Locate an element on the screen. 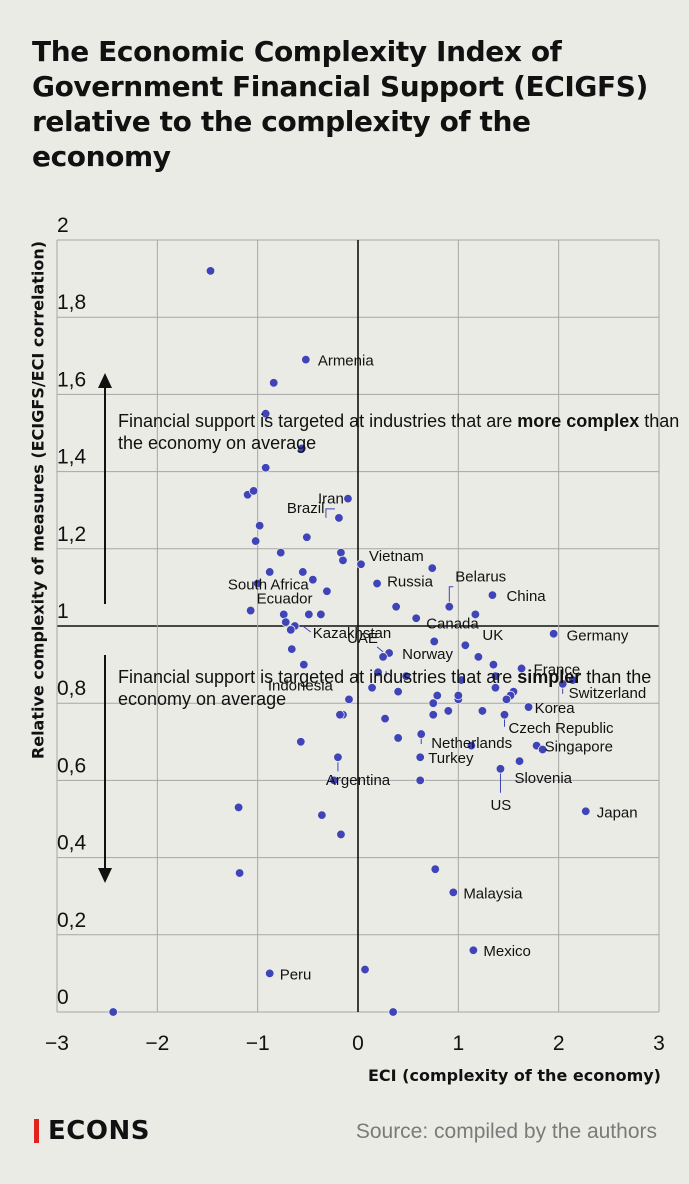  point-label: Malaysia is located at coordinates (493, 893).